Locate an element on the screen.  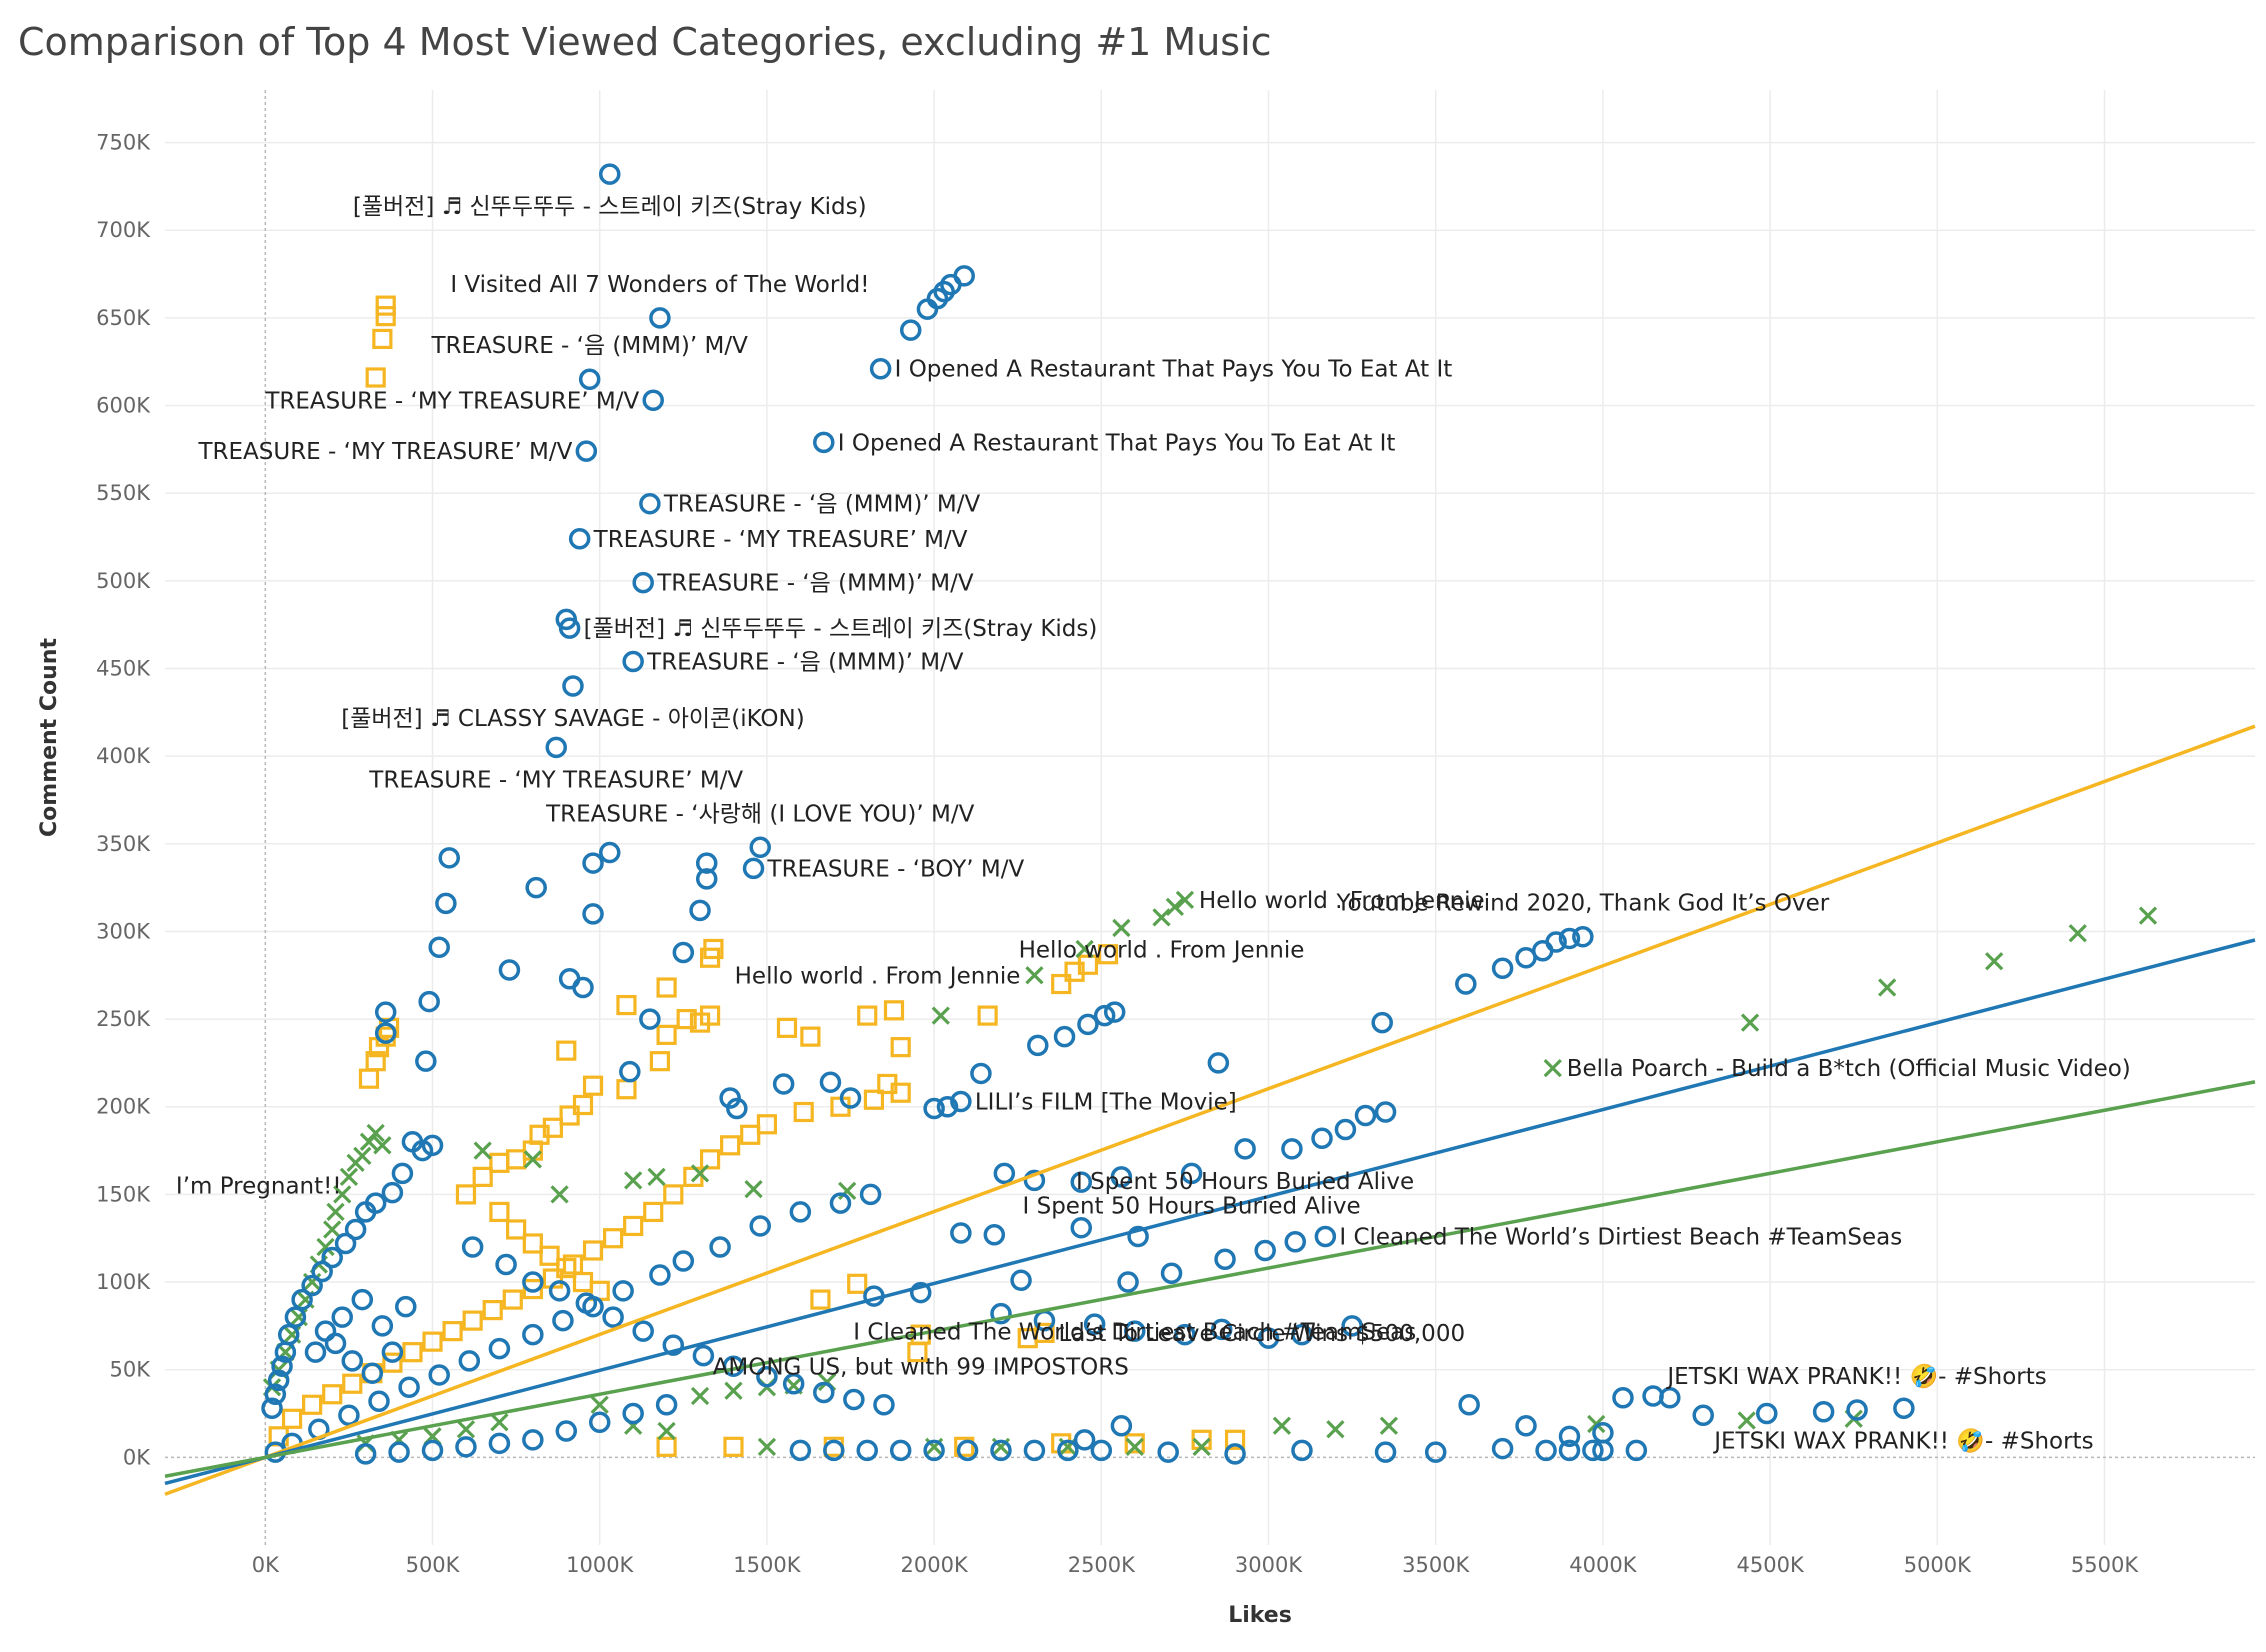
point-annotation: JETSKI WAX PRANK!! 🤣- #Shorts is located at coordinates (1855, 1377).